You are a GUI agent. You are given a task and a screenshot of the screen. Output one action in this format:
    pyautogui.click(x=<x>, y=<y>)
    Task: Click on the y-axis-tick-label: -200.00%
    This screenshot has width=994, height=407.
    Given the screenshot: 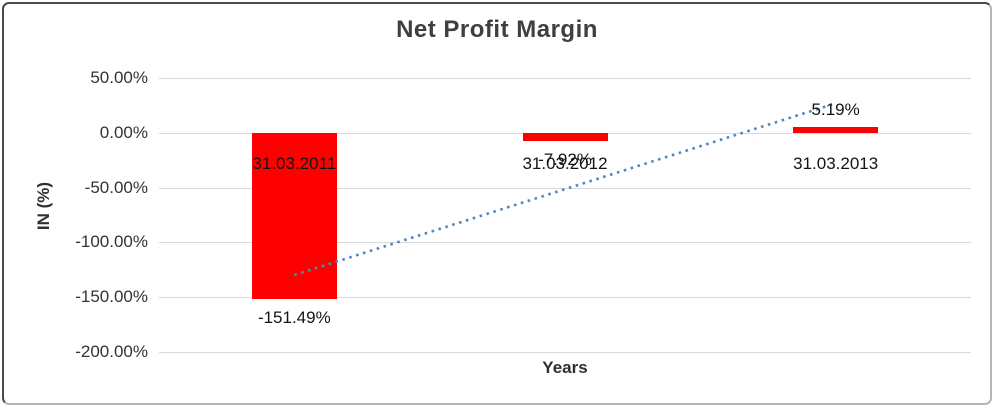 What is the action you would take?
    pyautogui.click(x=111, y=351)
    